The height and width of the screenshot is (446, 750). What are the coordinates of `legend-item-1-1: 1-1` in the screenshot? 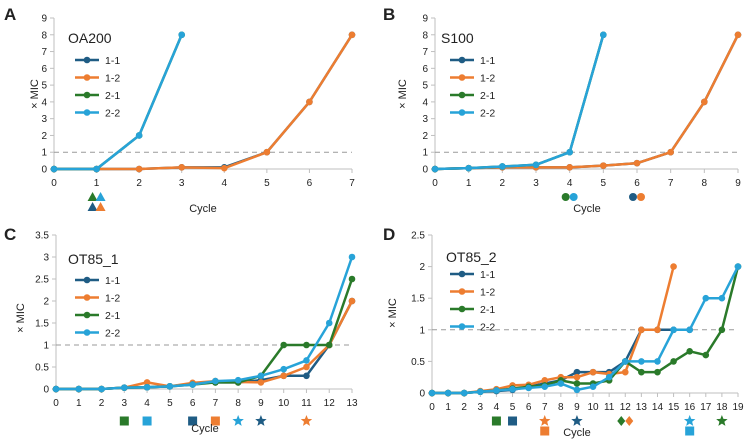 It's located at (472, 275).